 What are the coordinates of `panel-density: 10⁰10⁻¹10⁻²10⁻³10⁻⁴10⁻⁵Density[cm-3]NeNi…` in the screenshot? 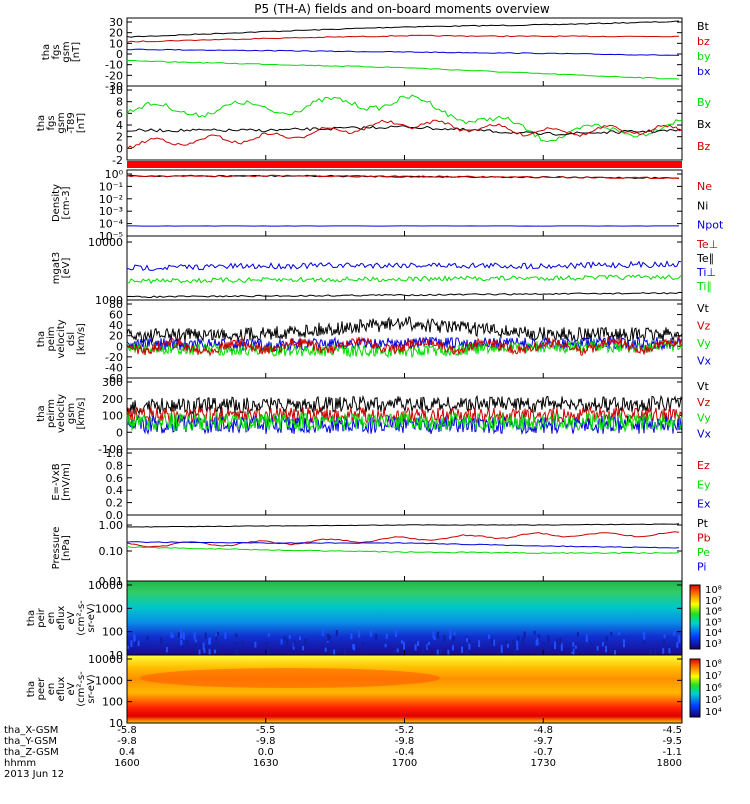 It's located at (387, 205).